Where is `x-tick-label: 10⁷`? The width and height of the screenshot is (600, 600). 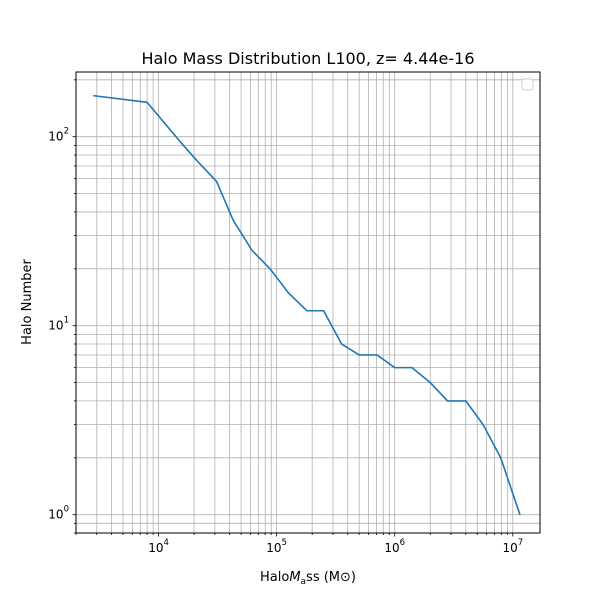 x-tick-label: 10⁷ is located at coordinates (512, 546).